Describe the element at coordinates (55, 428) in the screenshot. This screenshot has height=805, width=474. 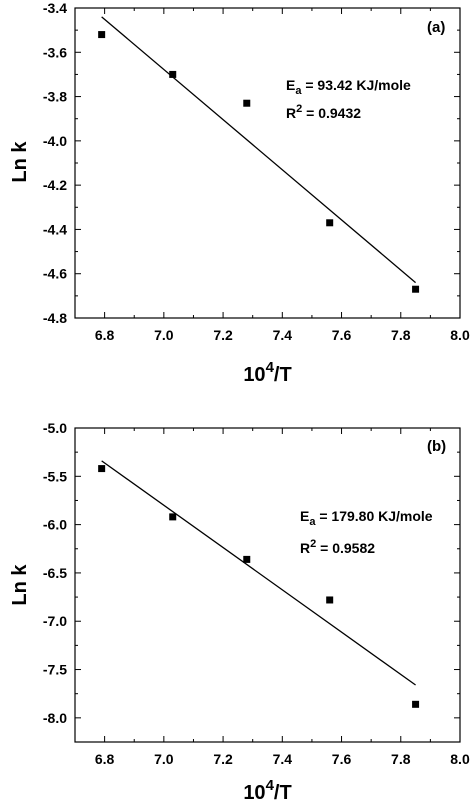
I see `y-tick-label: -5.0` at that location.